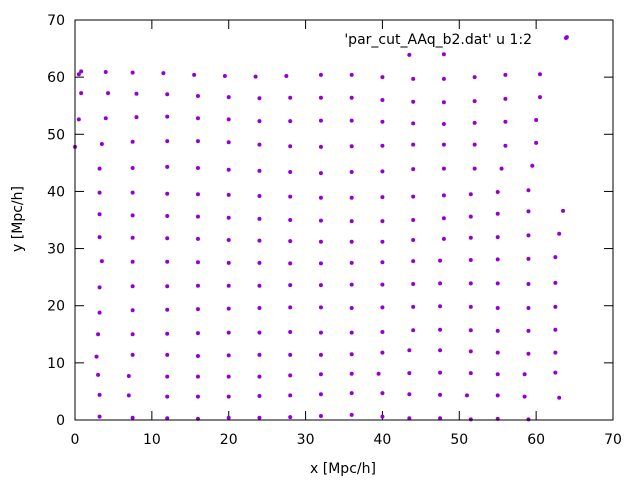 Image resolution: width=640 pixels, height=480 pixels. I want to click on x-tick-label: 70, so click(613, 440).